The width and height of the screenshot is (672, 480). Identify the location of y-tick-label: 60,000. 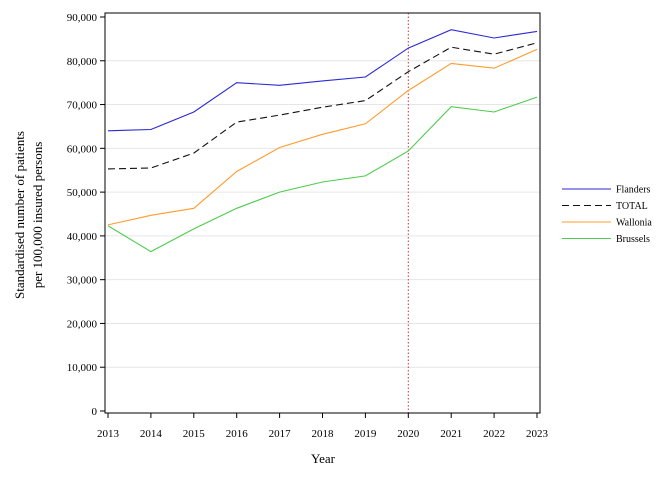
(82, 149).